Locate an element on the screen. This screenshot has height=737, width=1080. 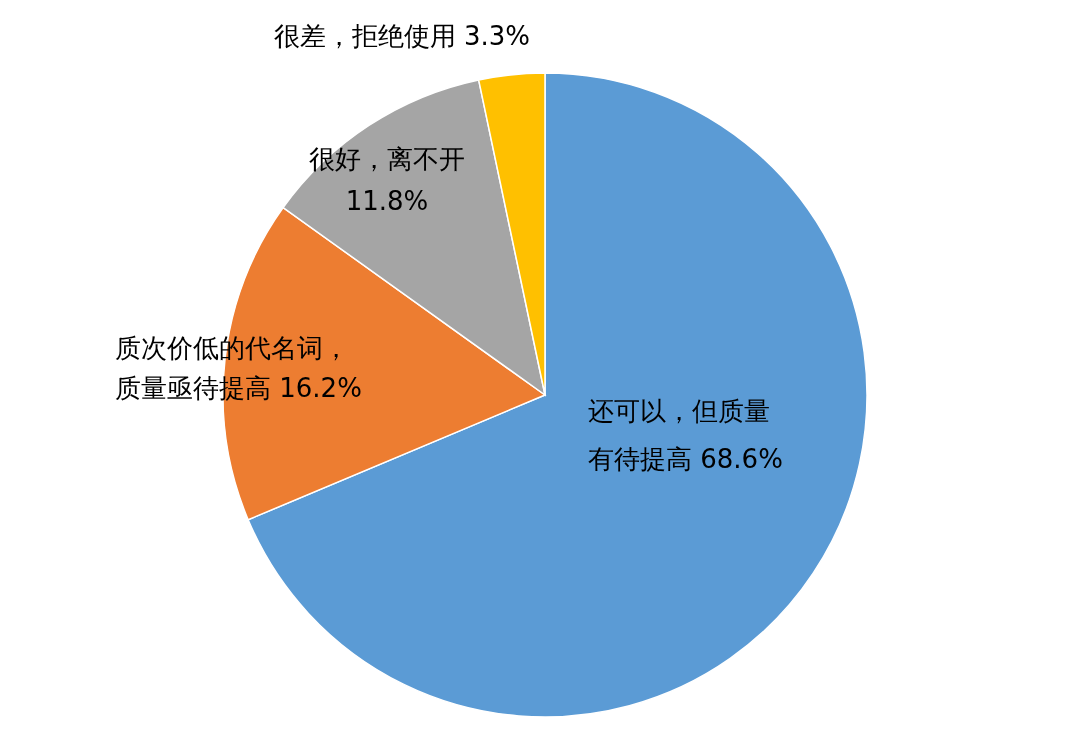
slice-label: 还可以，但质量有待提高 68.6% is located at coordinates (685, 435).